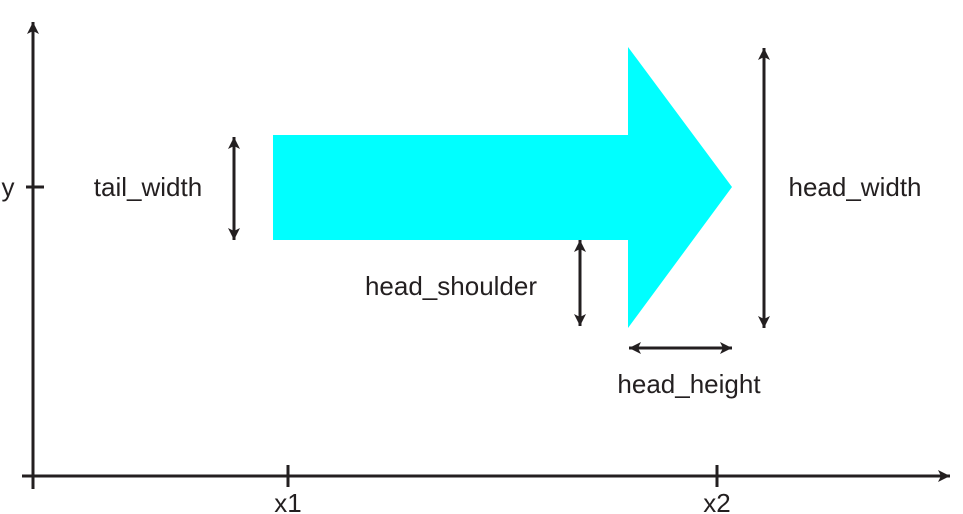 Image resolution: width=963 pixels, height=514 pixels. I want to click on head-width-label: head_width, so click(855, 187).